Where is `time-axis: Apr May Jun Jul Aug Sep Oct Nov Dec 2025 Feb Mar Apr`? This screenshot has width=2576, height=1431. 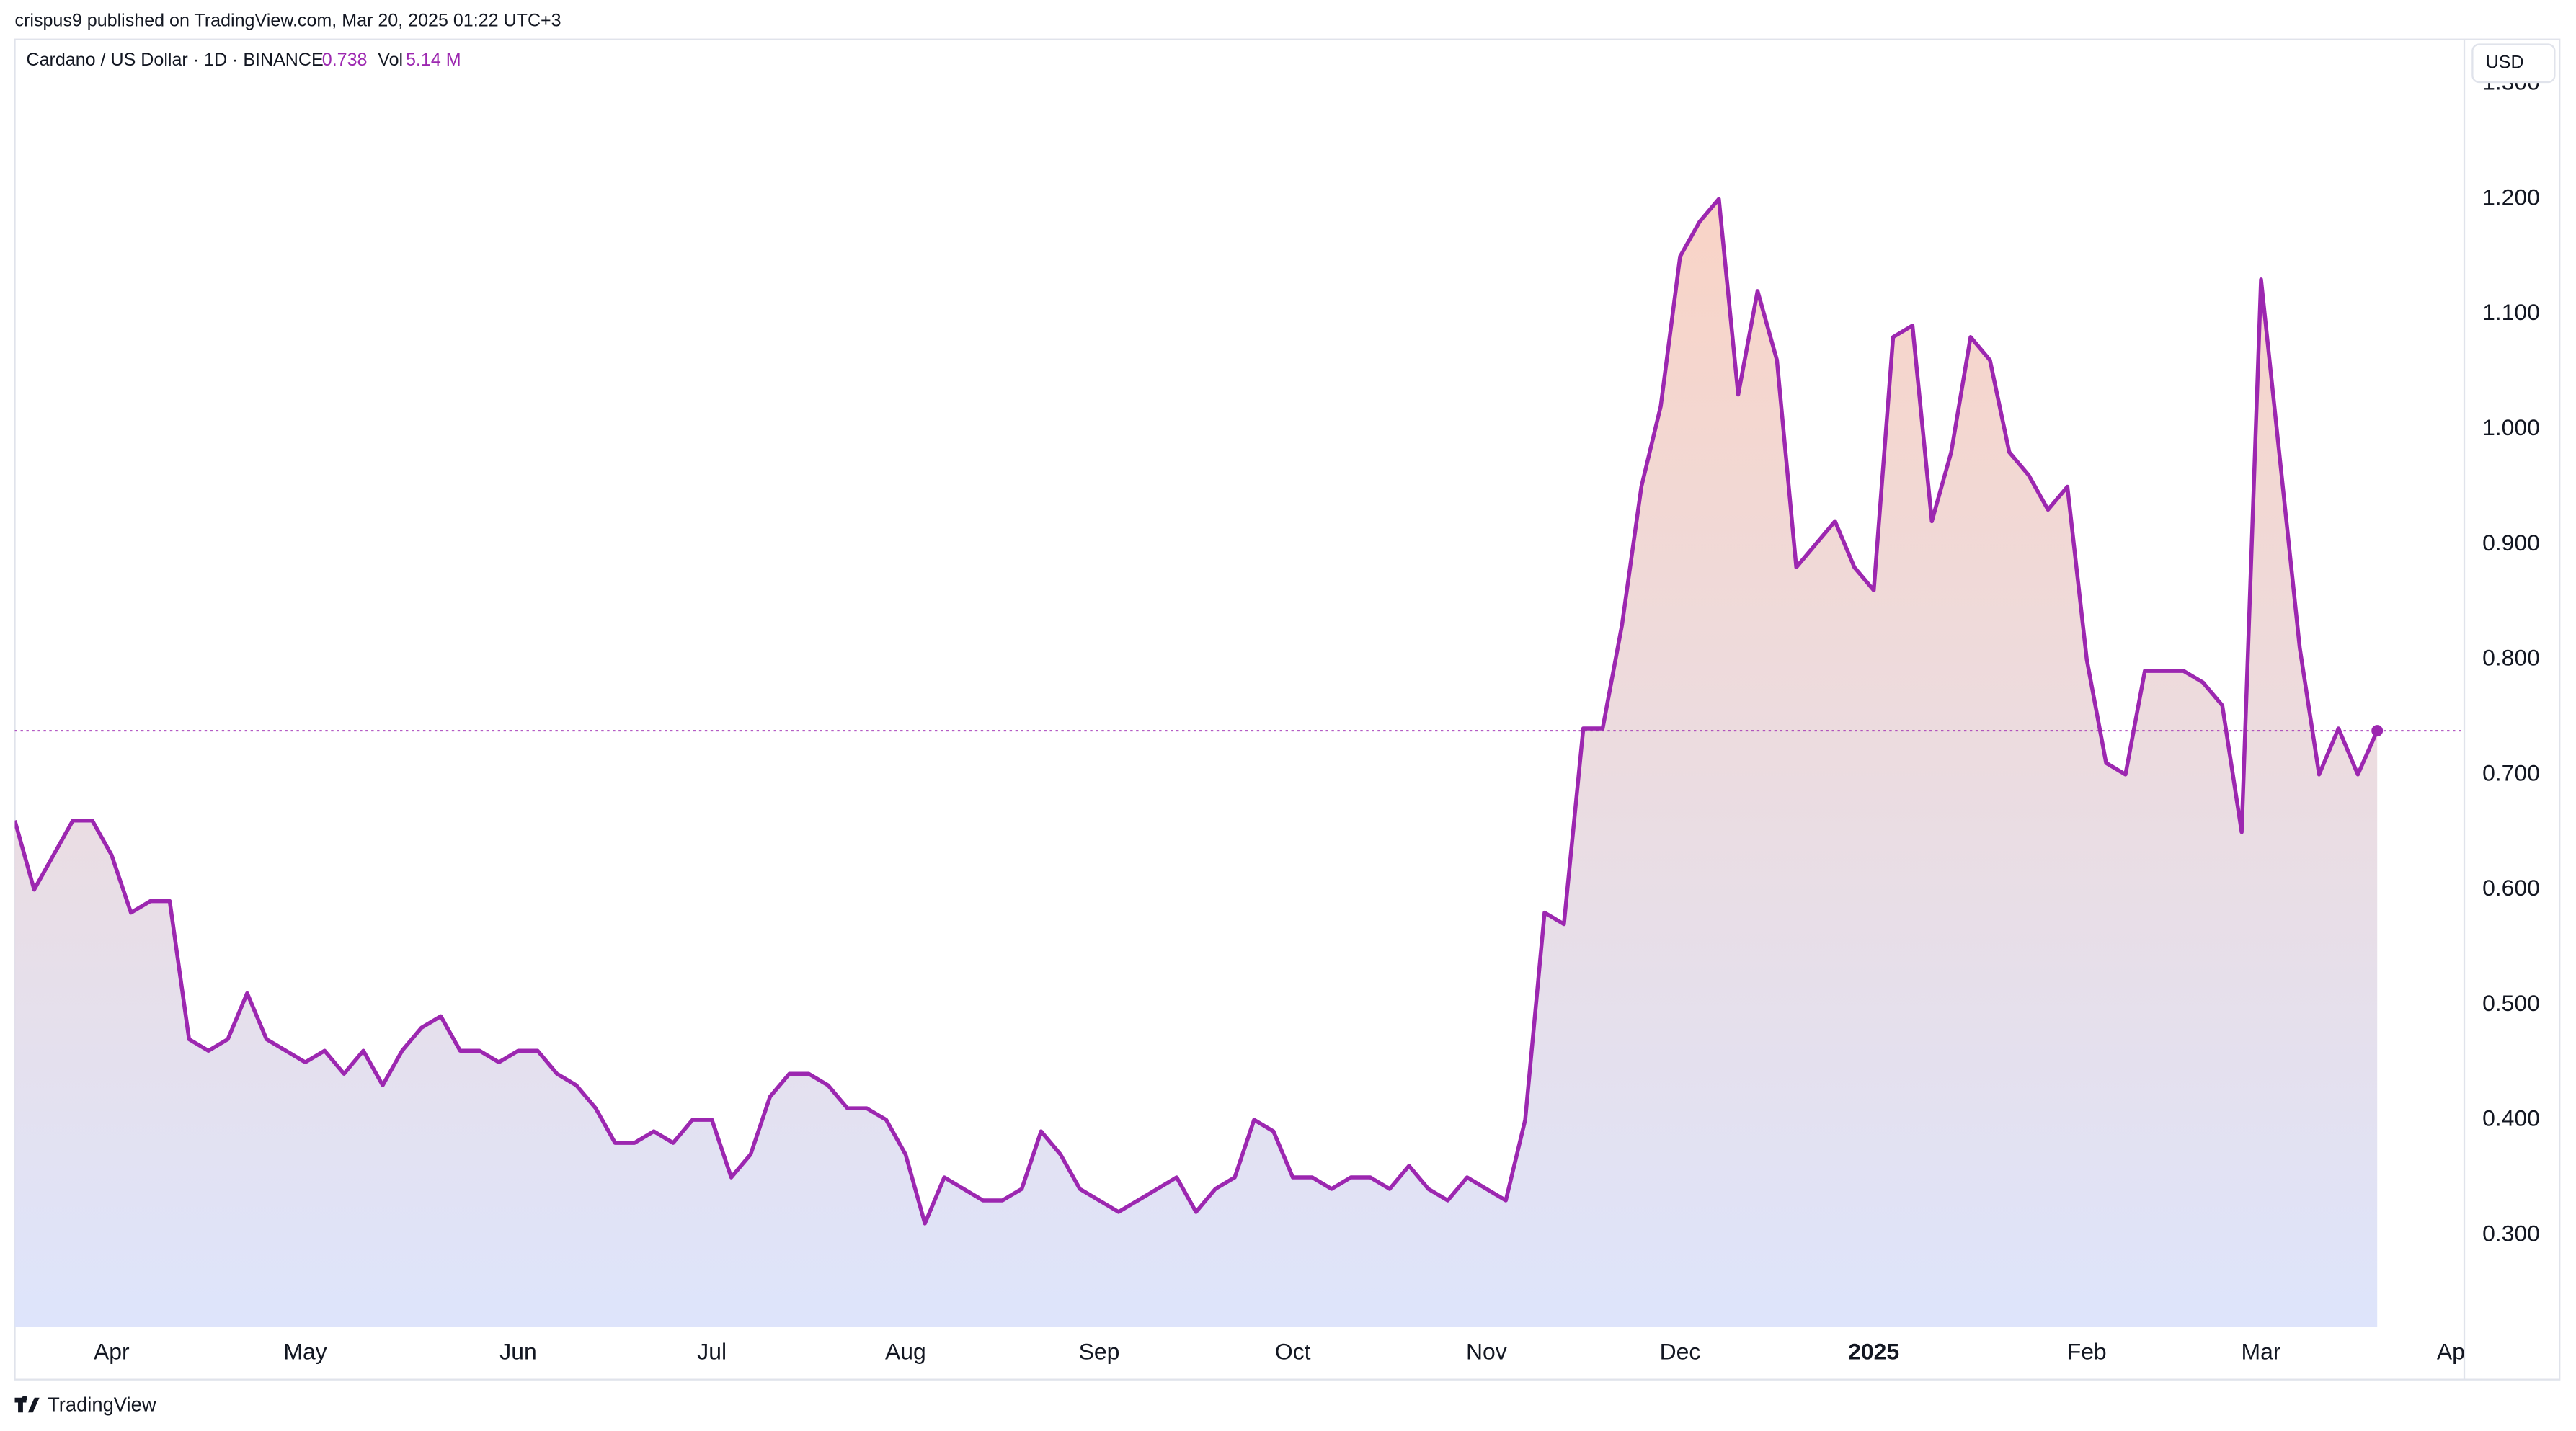
time-axis: Apr May Jun Jul Aug Sep Oct Nov Dec 2025 Feb Mar Apr is located at coordinates (1283, 1352).